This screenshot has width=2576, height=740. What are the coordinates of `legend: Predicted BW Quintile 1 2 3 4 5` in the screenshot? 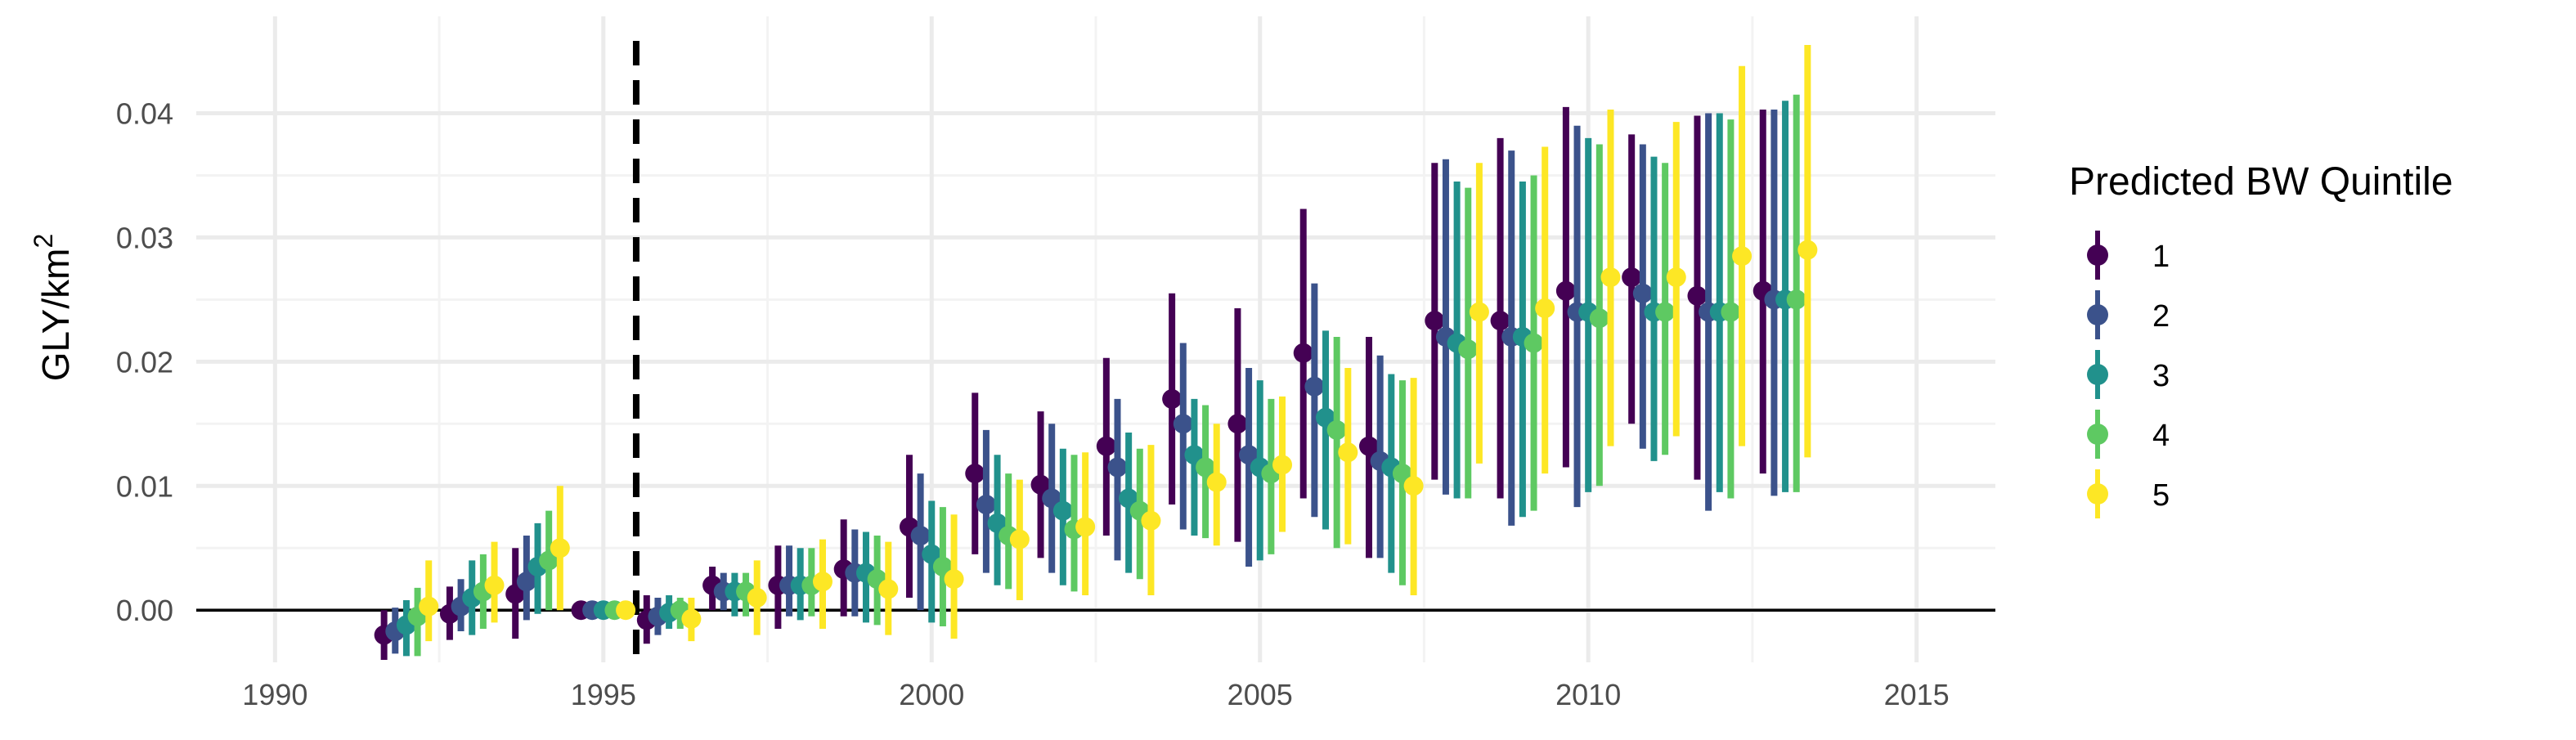 It's located at (2261, 339).